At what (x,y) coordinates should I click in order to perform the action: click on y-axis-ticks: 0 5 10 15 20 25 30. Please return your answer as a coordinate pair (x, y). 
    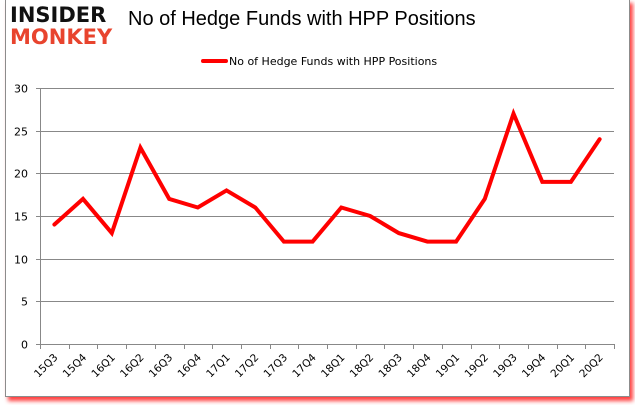
    Looking at the image, I should click on (27, 217).